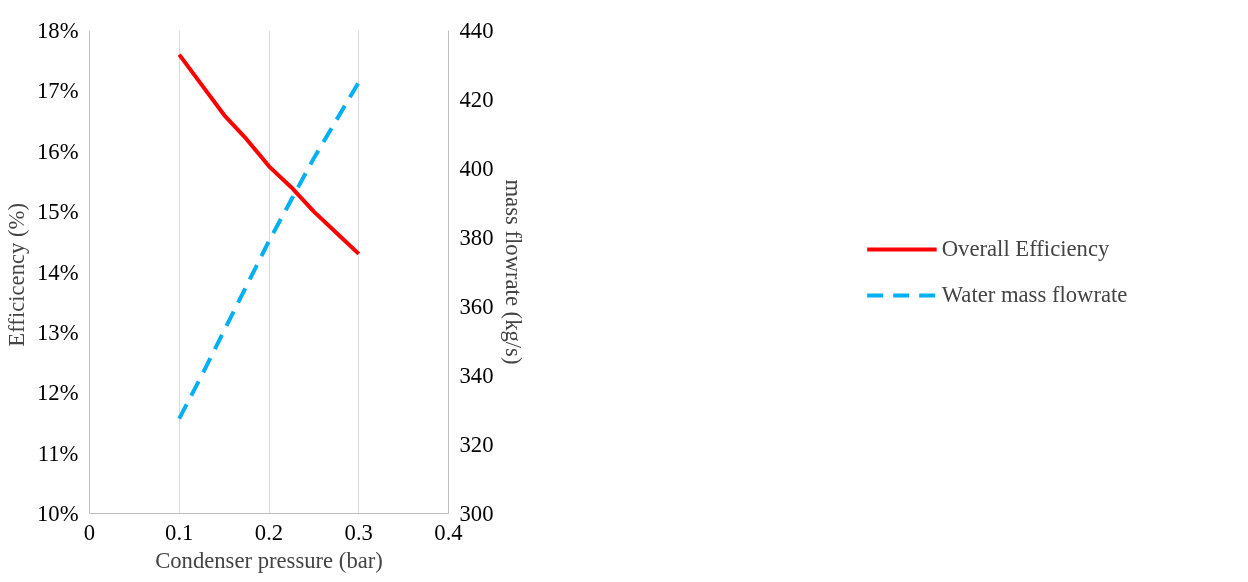 The image size is (1248, 582). I want to click on x-tick-label: 0, so click(89, 532).